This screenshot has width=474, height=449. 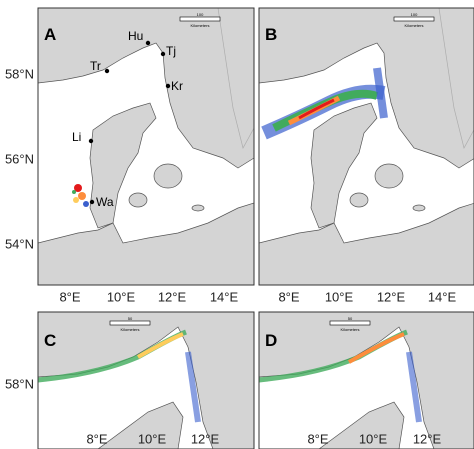 What do you see at coordinates (129, 122) in the screenshot?
I see `place-markers` at bounding box center [129, 122].